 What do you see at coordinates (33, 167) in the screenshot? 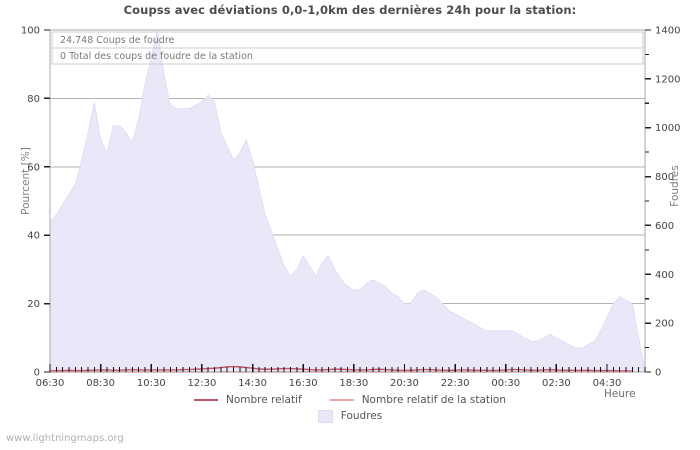
I see `y-axis-left-tick-label: 60` at bounding box center [33, 167].